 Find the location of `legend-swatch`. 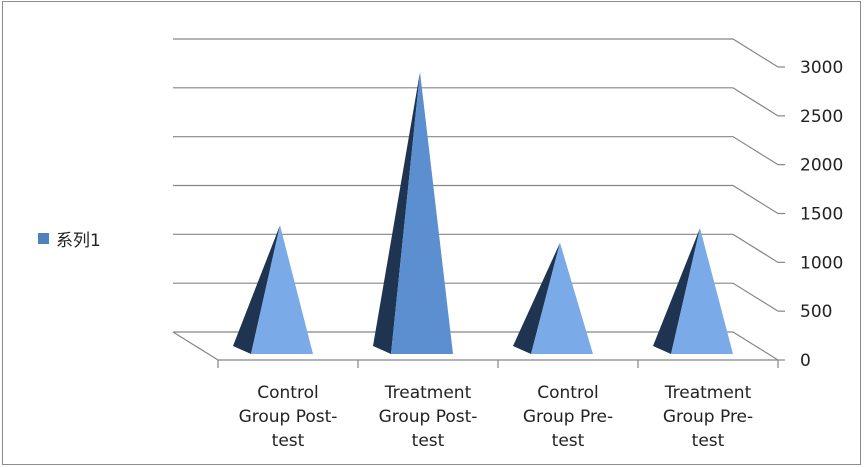

legend-swatch is located at coordinates (43, 238).